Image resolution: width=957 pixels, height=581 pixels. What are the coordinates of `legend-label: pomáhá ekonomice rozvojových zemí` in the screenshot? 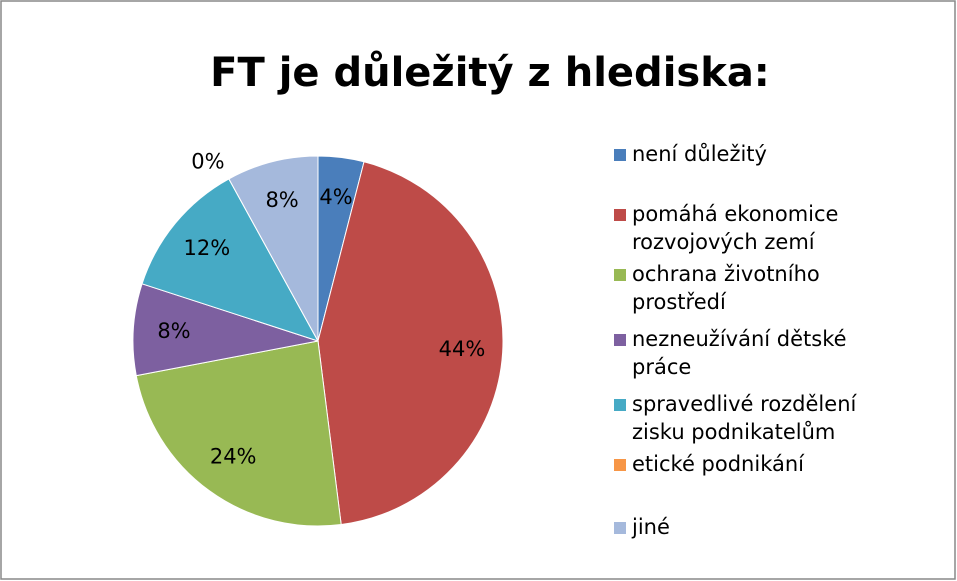 It's located at (735, 228).